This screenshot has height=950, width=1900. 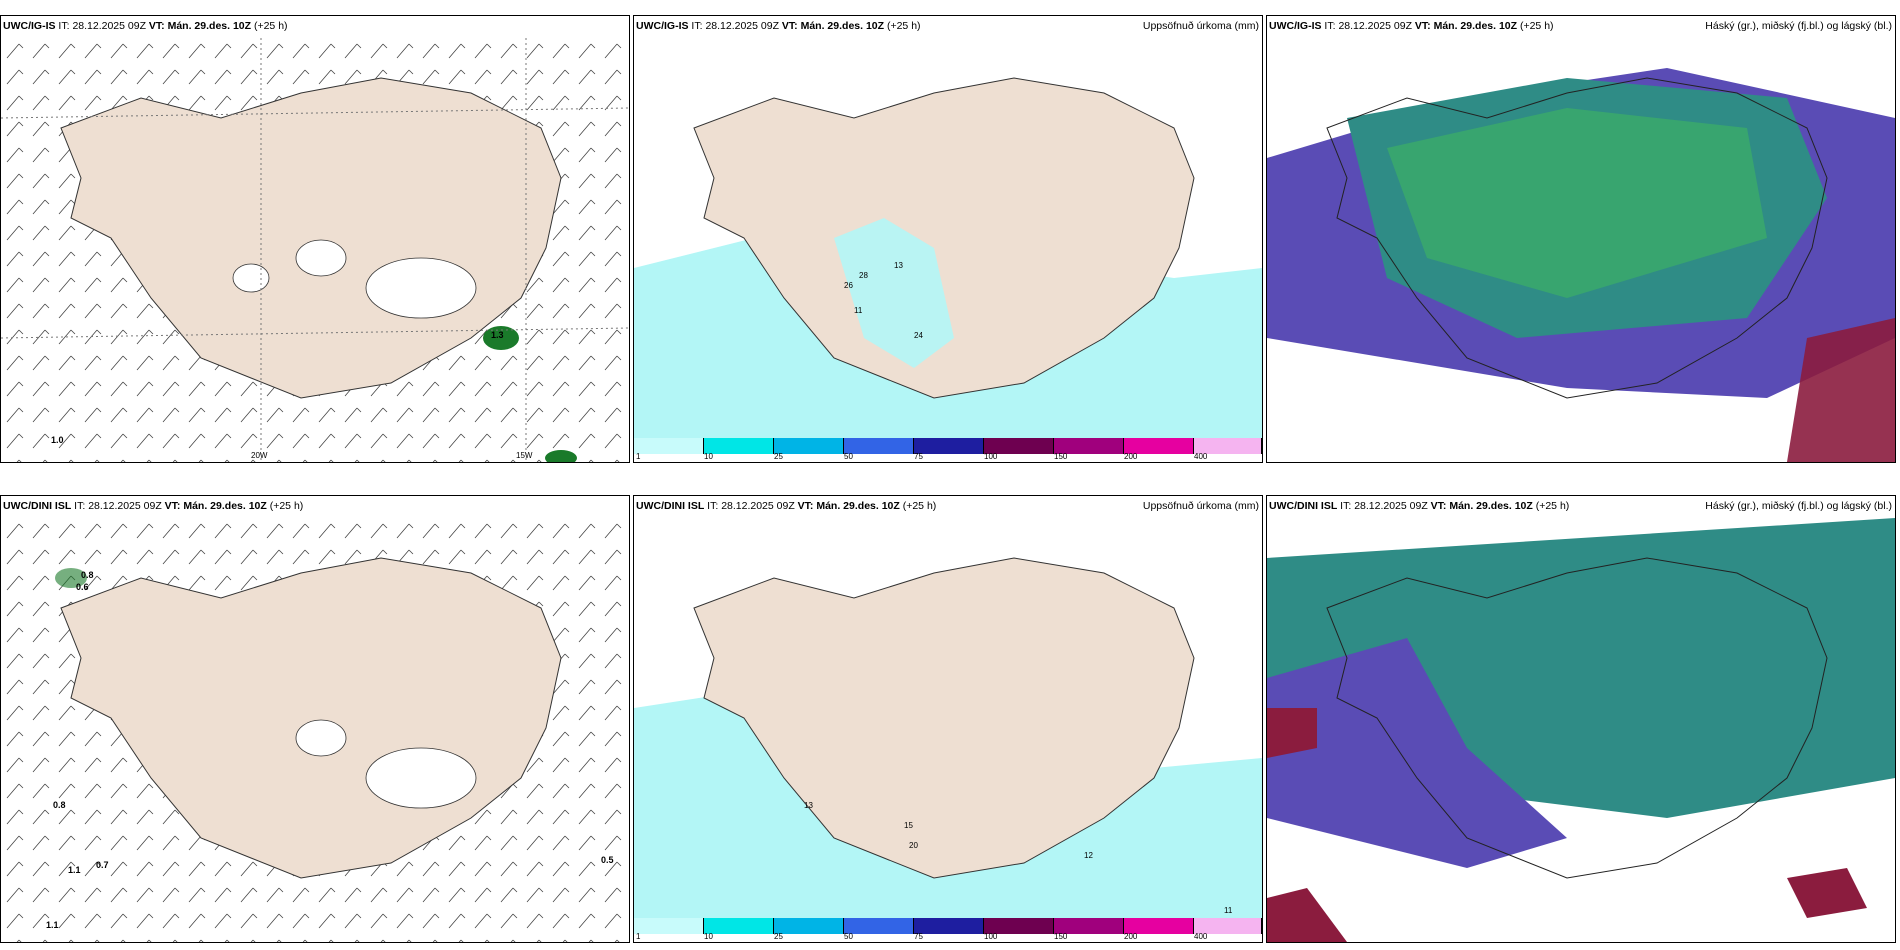 What do you see at coordinates (315, 730) in the screenshot?
I see `wind-map: 0.8 0.6 0.8 1.1 0.7 1.1 0.5` at bounding box center [315, 730].